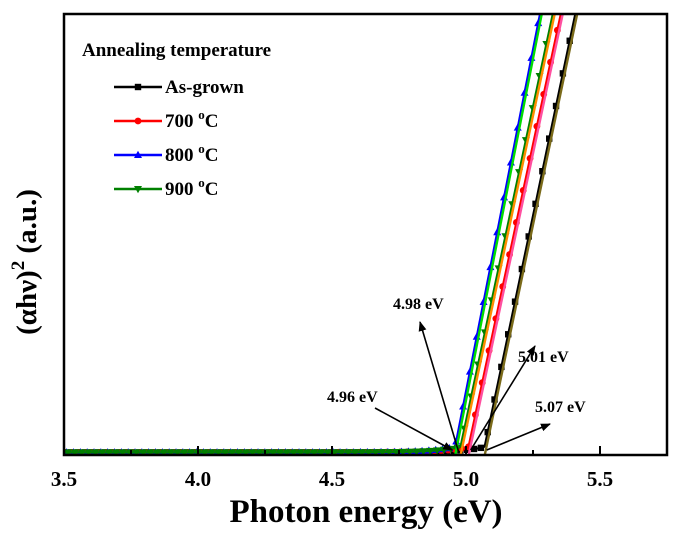  What do you see at coordinates (27, 302) in the screenshot?
I see `y-axis-label-main: (αhν)` at bounding box center [27, 302].